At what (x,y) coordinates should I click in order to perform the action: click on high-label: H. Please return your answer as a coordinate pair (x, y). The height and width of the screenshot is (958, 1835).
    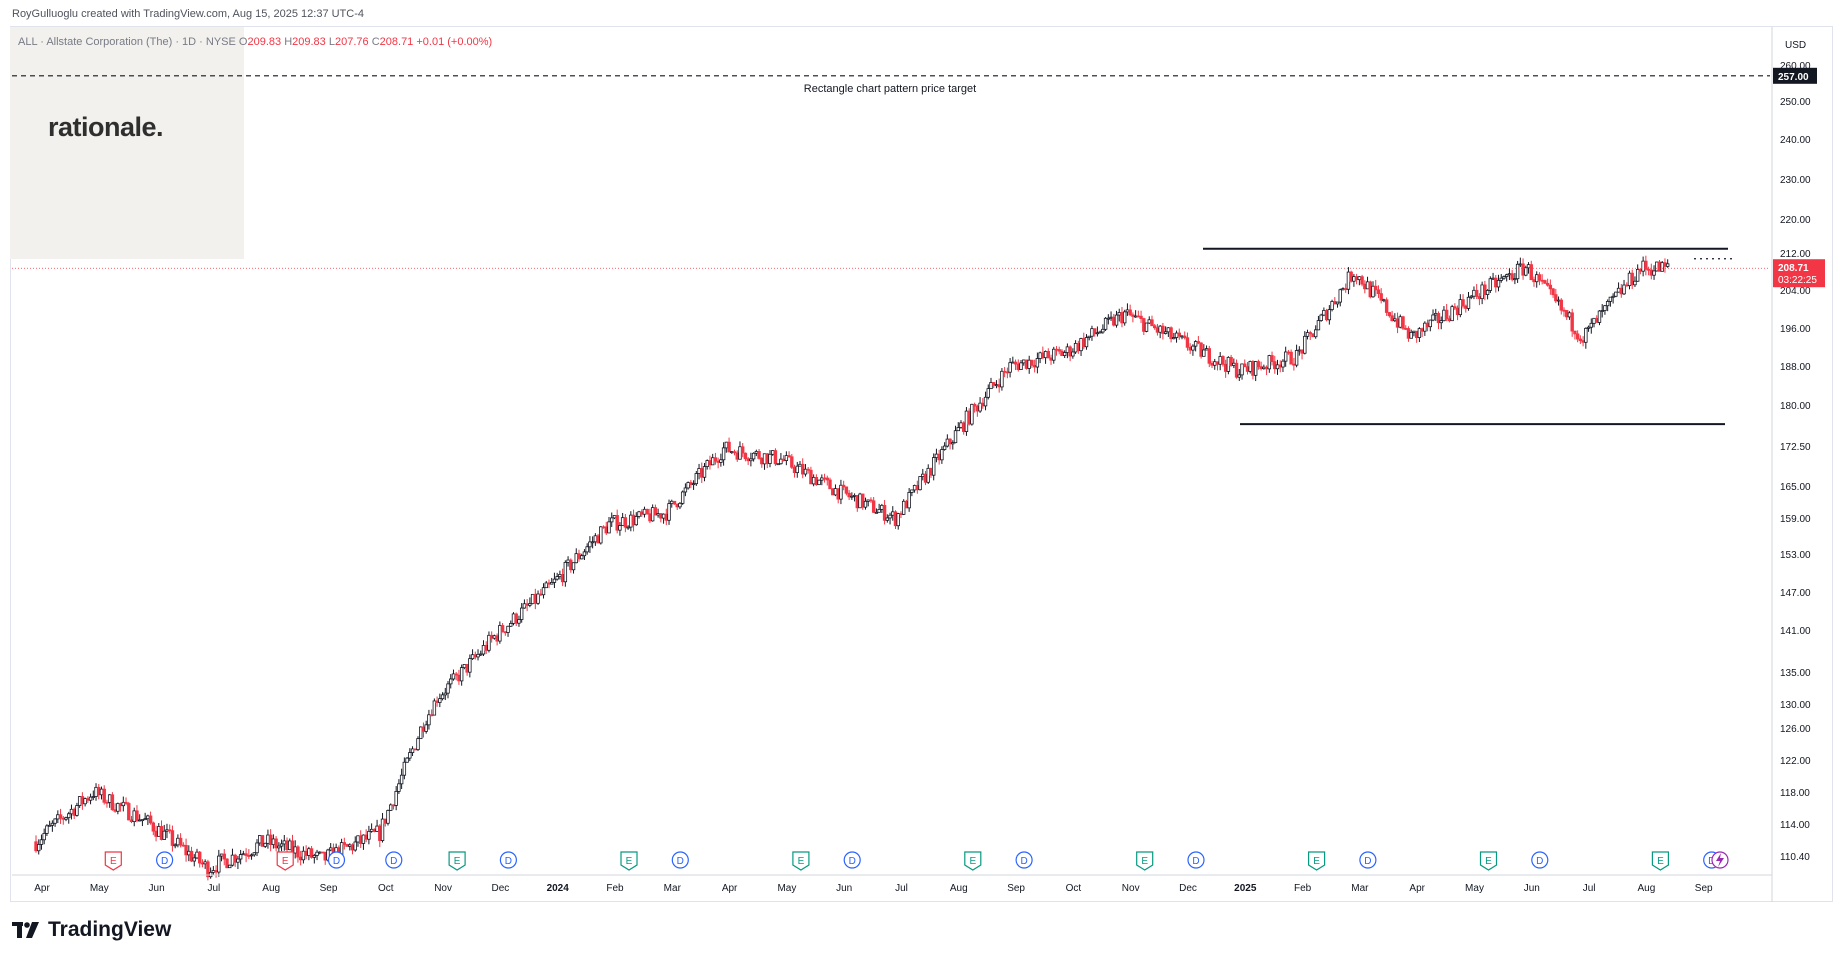
    Looking at the image, I should click on (288, 42).